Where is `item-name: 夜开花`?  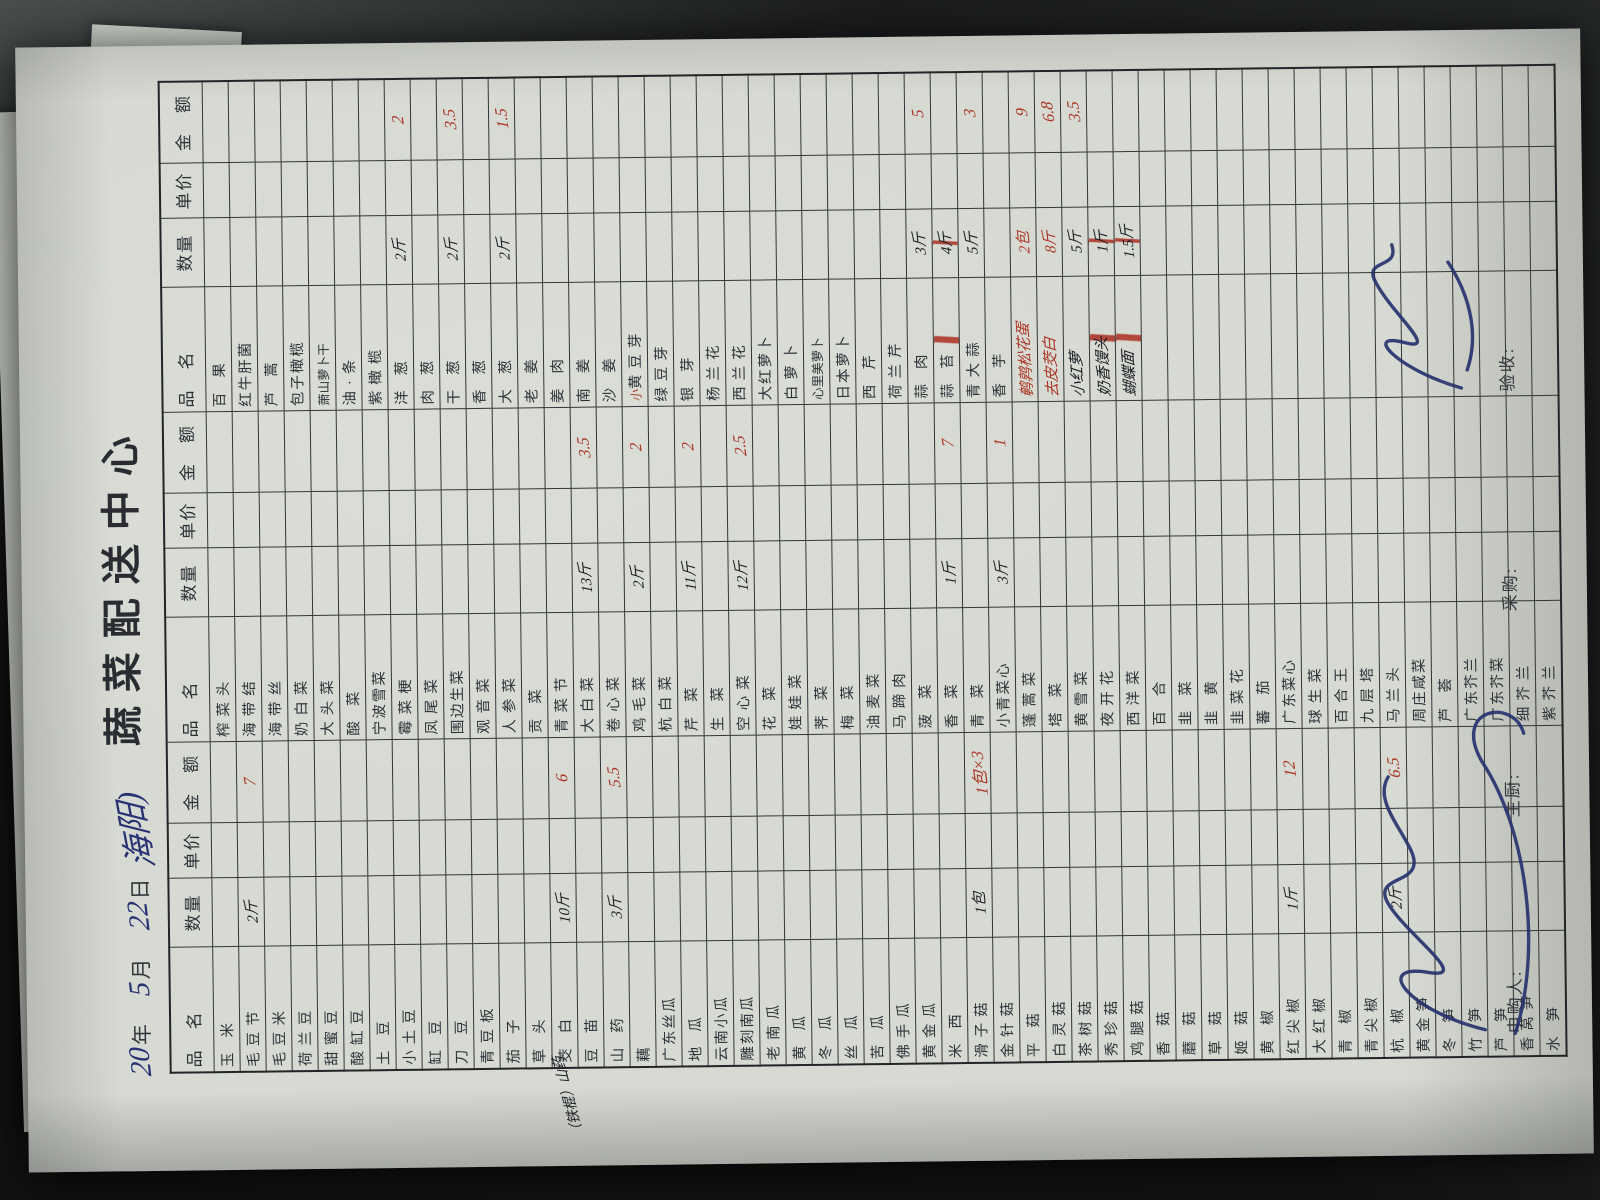
item-name: 夜开花 is located at coordinates (1108, 695).